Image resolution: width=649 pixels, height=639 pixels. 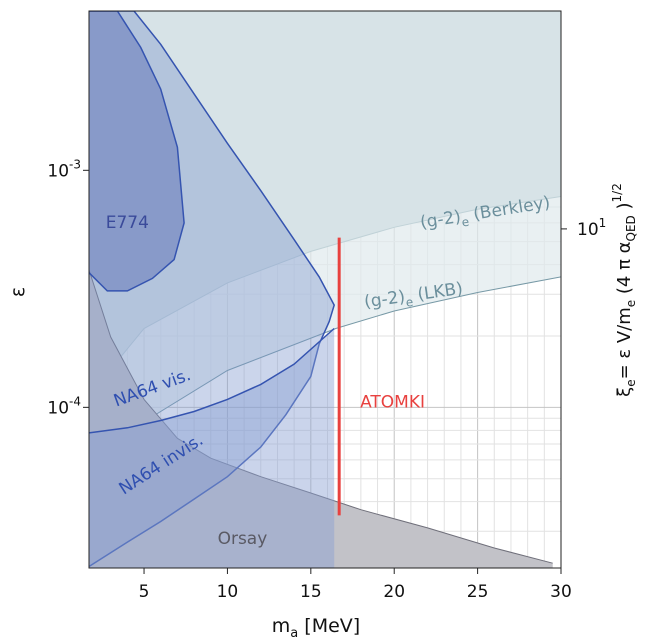 I want to click on y-axis-label: ε, so click(x=18, y=292).